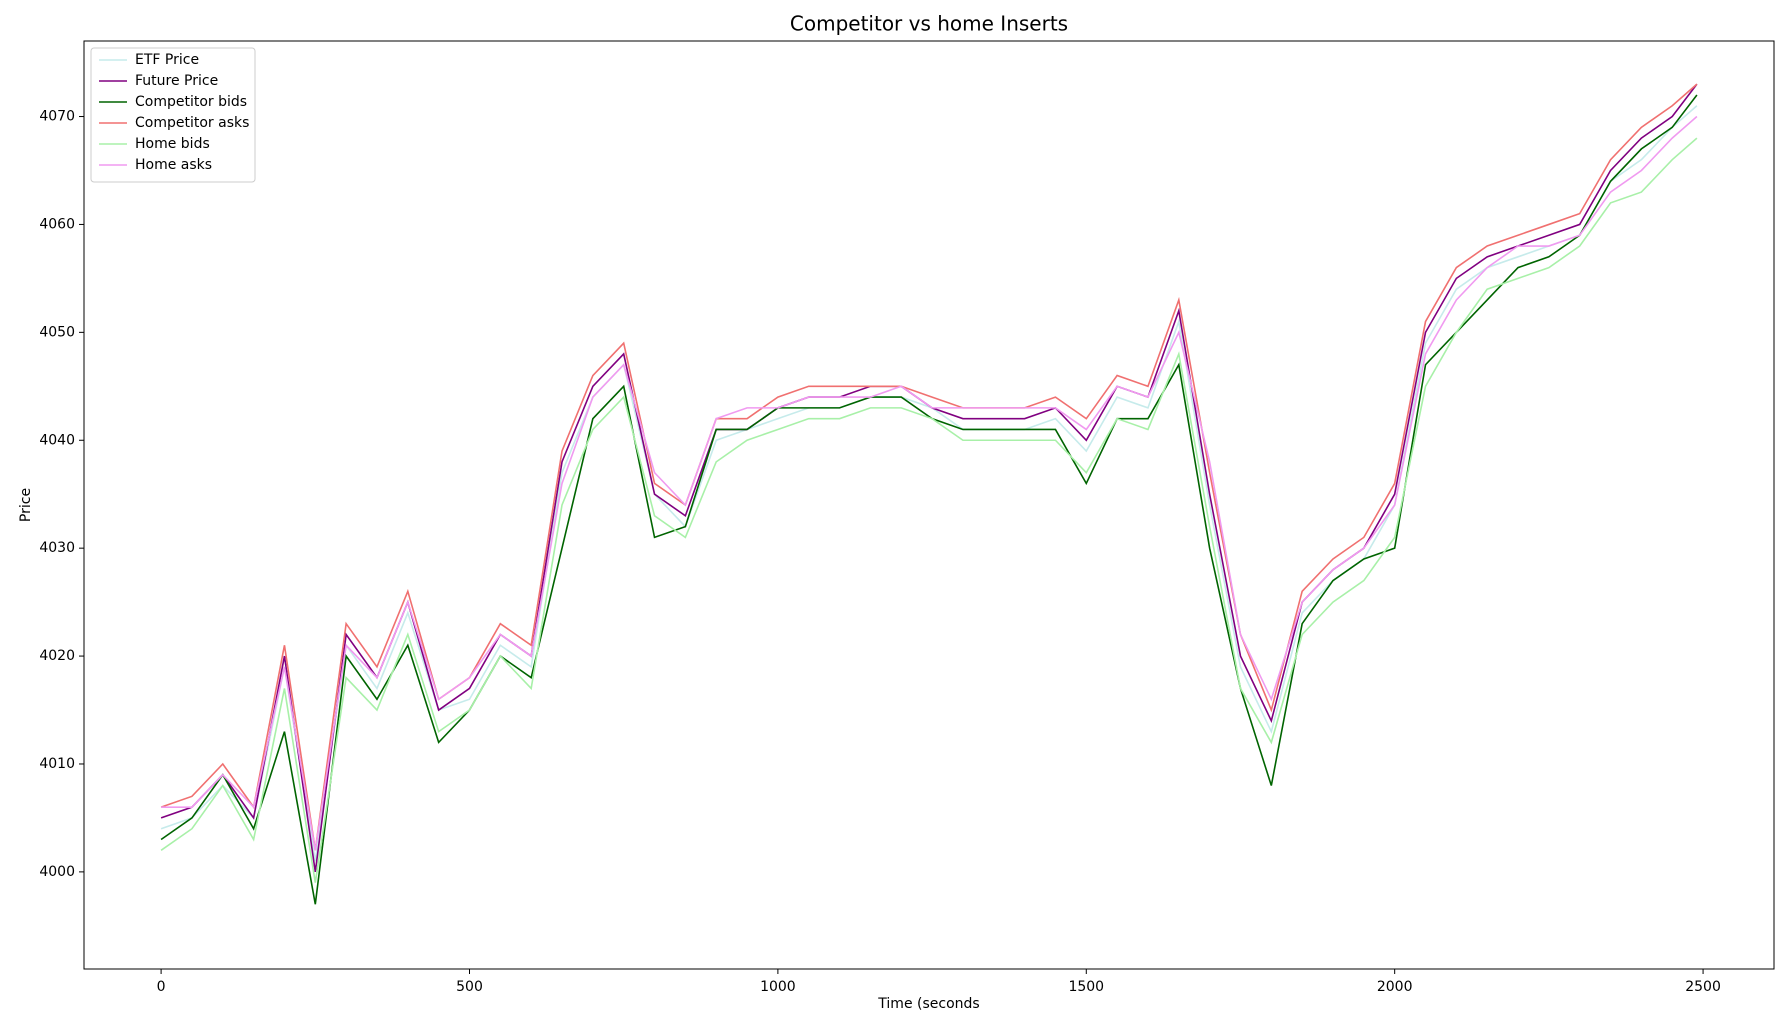 Image resolution: width=1792 pixels, height=1017 pixels. Describe the element at coordinates (172, 144) in the screenshot. I see `legend-label: Home bids` at that location.